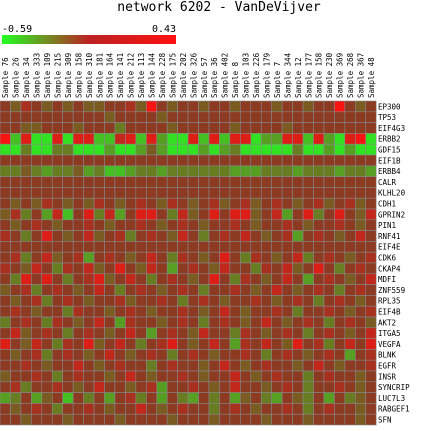 This screenshot has height=431, width=438. Describe the element at coordinates (172, 75) in the screenshot. I see `column-label: Sample 175` at that location.